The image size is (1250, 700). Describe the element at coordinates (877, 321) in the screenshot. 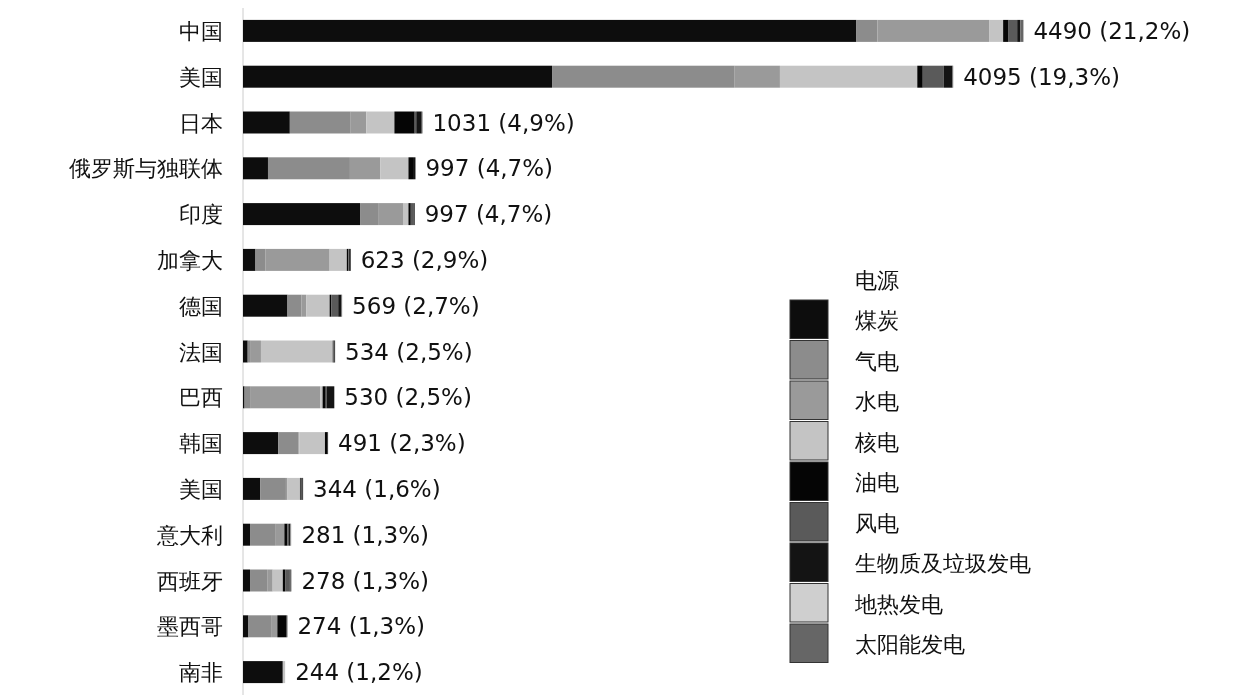

I see `legend-label: 煤炭` at that location.